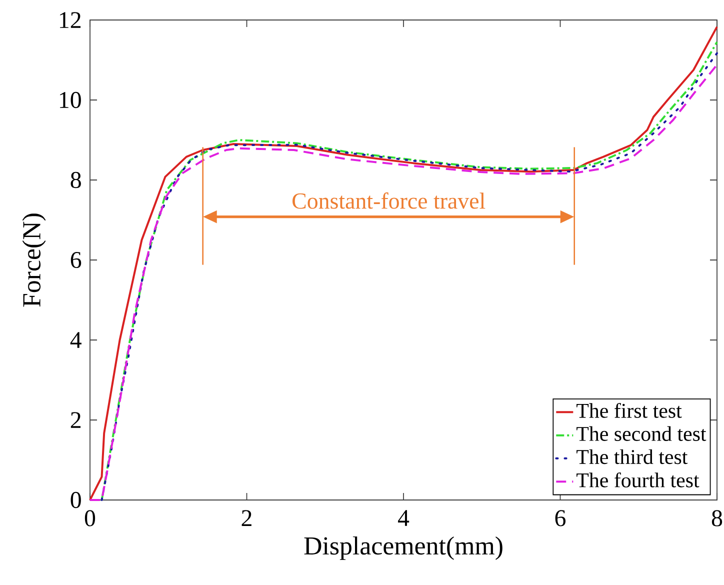  What do you see at coordinates (560, 518) in the screenshot?
I see `x-tick-label: 6` at bounding box center [560, 518].